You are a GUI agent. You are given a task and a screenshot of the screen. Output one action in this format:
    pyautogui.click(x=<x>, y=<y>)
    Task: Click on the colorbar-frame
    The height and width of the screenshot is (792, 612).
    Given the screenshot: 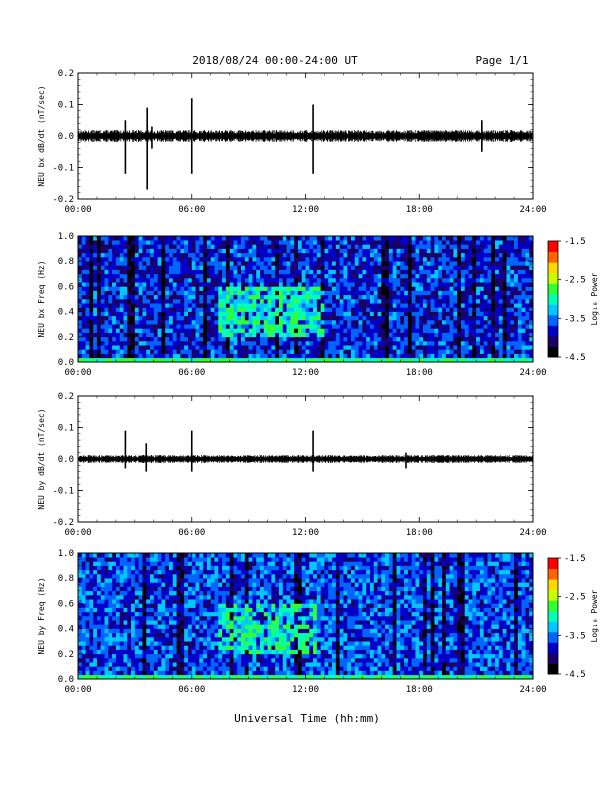 What is the action you would take?
    pyautogui.click(x=553, y=299)
    